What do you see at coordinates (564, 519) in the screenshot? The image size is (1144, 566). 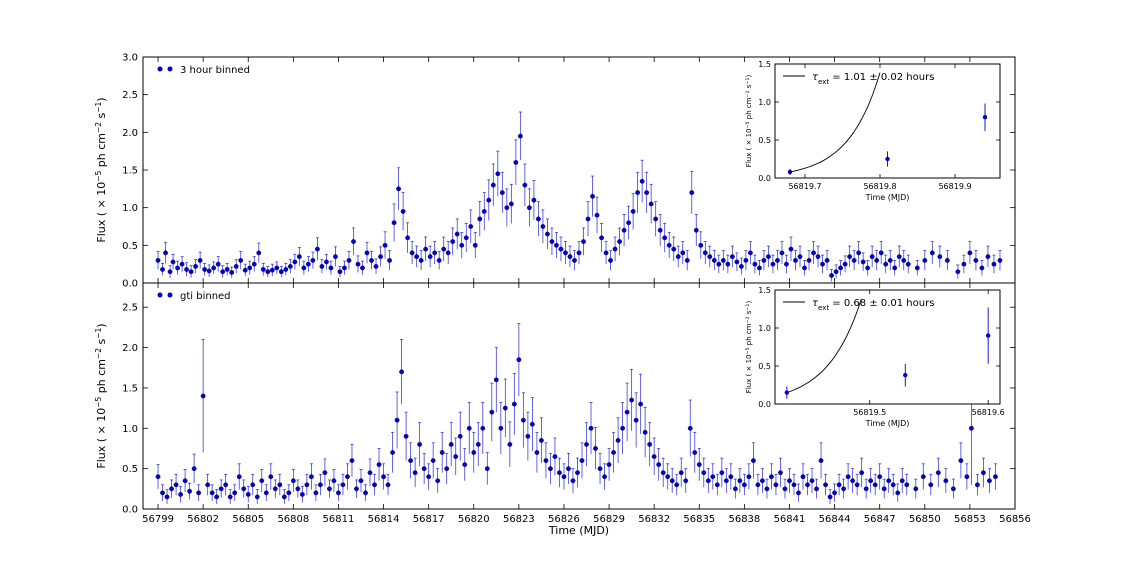 I see `x-tick-label: 56826` at bounding box center [564, 519].